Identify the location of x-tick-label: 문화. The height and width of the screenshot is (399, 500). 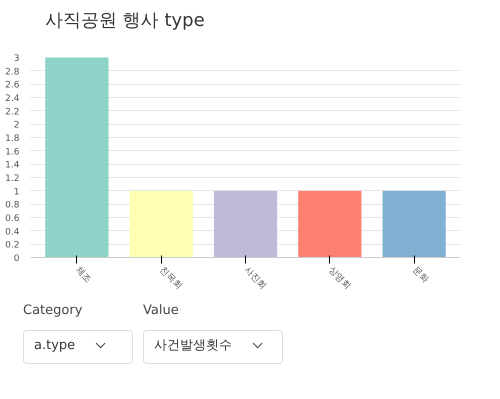
(420, 275).